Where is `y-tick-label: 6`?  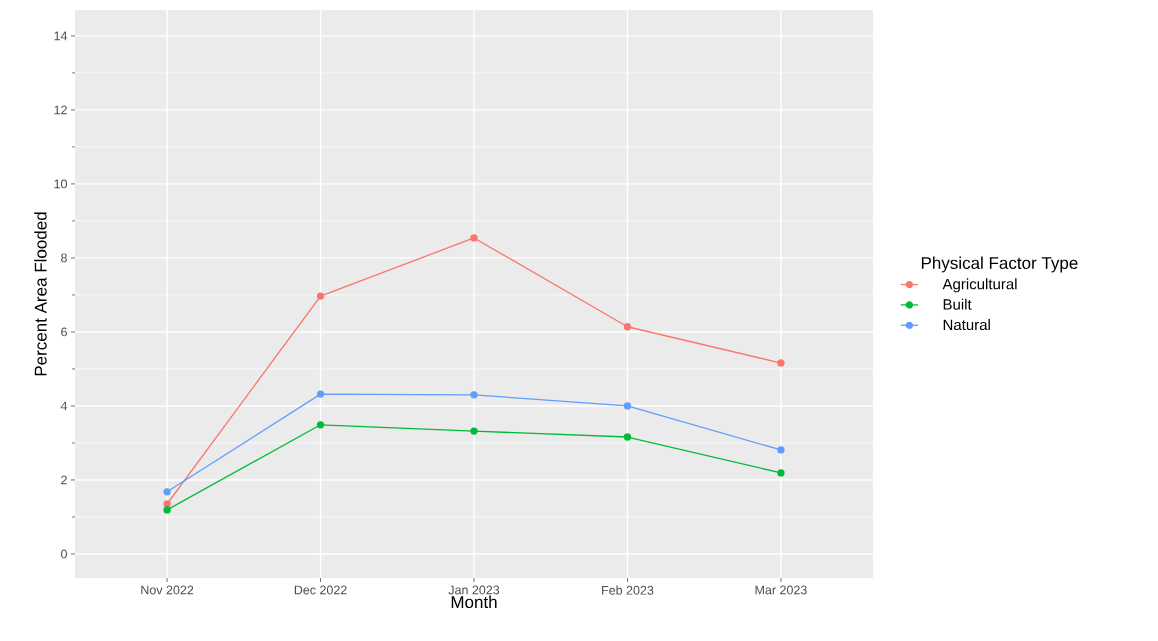
y-tick-label: 6 is located at coordinates (64, 332).